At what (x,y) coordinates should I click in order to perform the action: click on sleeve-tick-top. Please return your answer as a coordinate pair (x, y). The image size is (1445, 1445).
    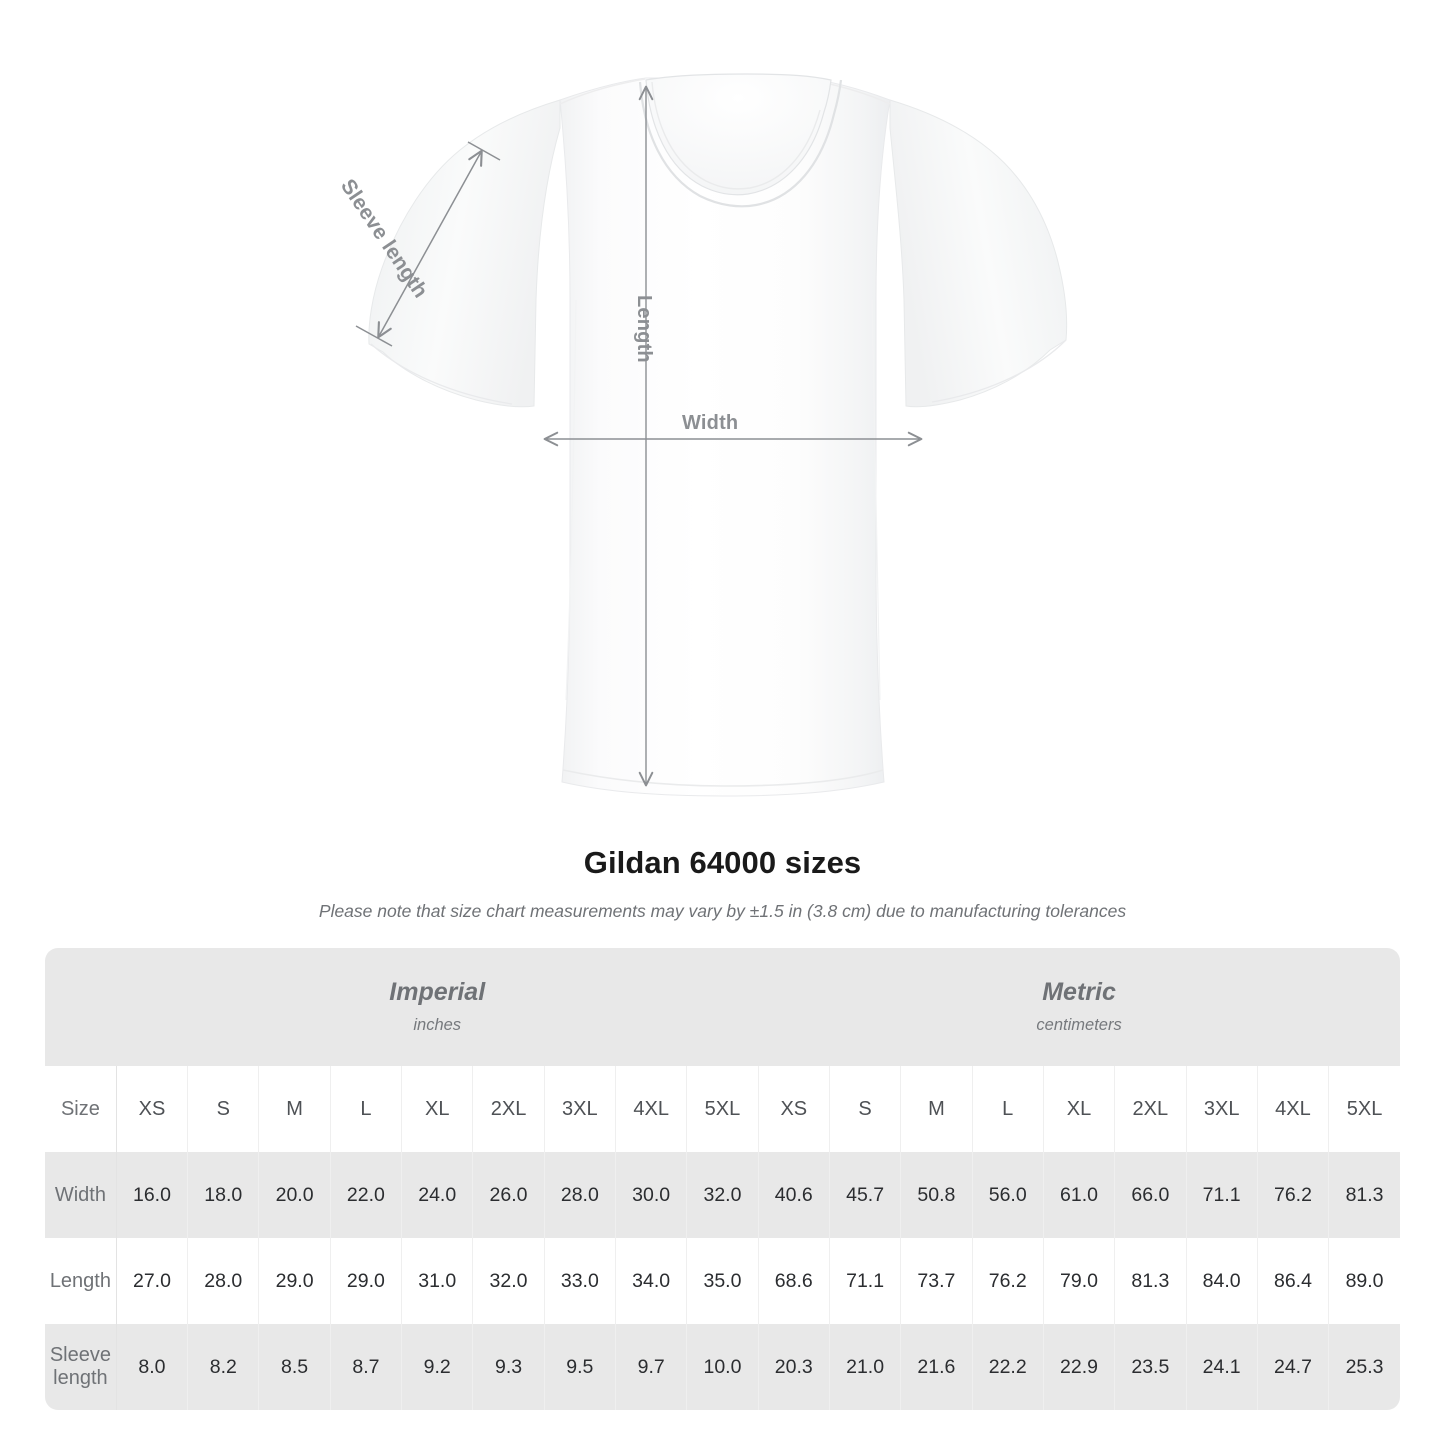
    Looking at the image, I should click on (484, 151).